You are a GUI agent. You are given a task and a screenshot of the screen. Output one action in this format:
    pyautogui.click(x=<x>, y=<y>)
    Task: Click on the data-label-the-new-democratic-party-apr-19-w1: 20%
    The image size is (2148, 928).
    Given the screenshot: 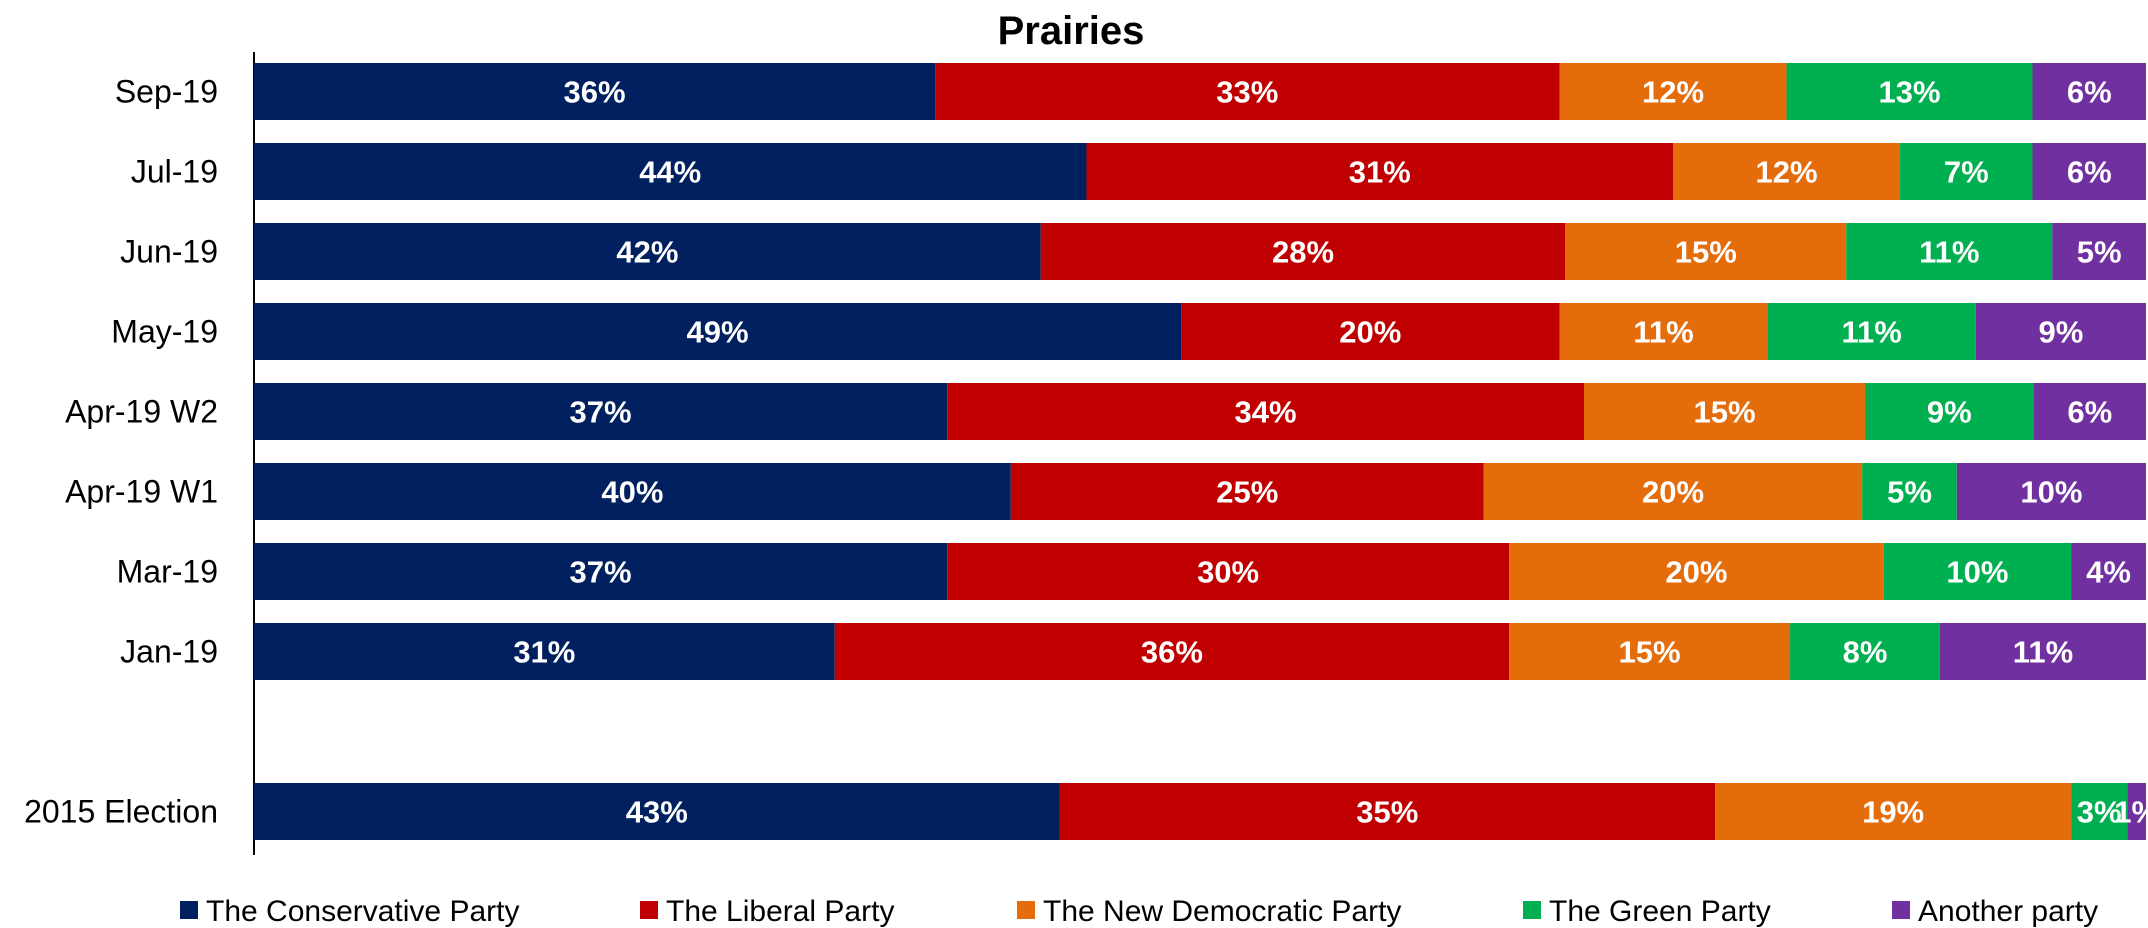 What is the action you would take?
    pyautogui.click(x=1673, y=492)
    